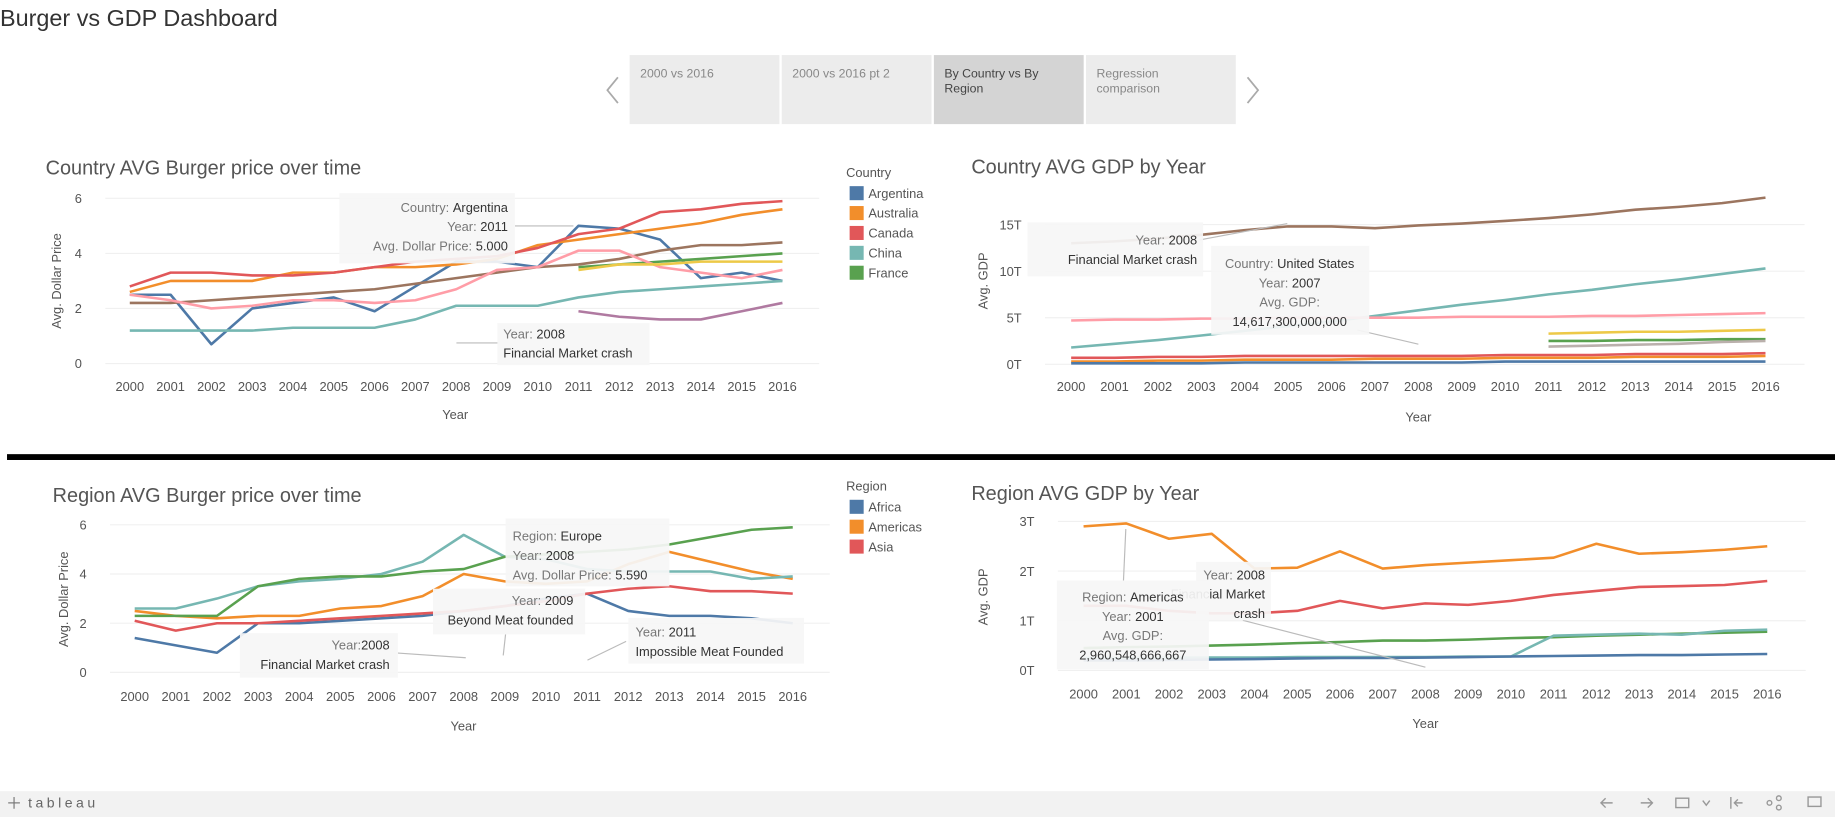 This screenshot has width=1835, height=817. What do you see at coordinates (1306, 282) in the screenshot?
I see `annotation-text: 2007` at bounding box center [1306, 282].